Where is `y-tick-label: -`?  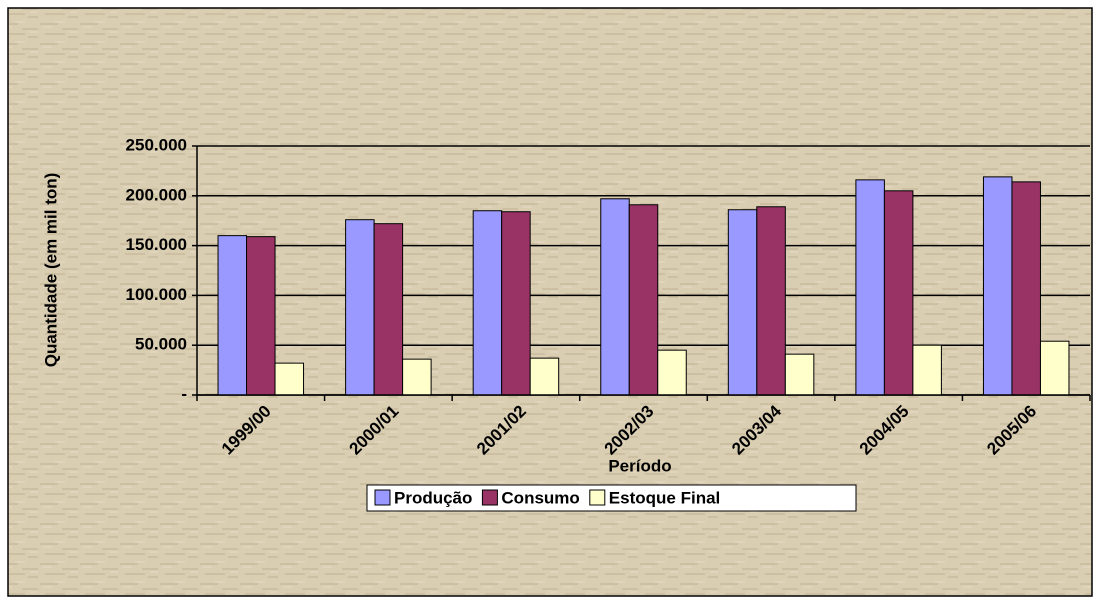
y-tick-label: - is located at coordinates (184, 393).